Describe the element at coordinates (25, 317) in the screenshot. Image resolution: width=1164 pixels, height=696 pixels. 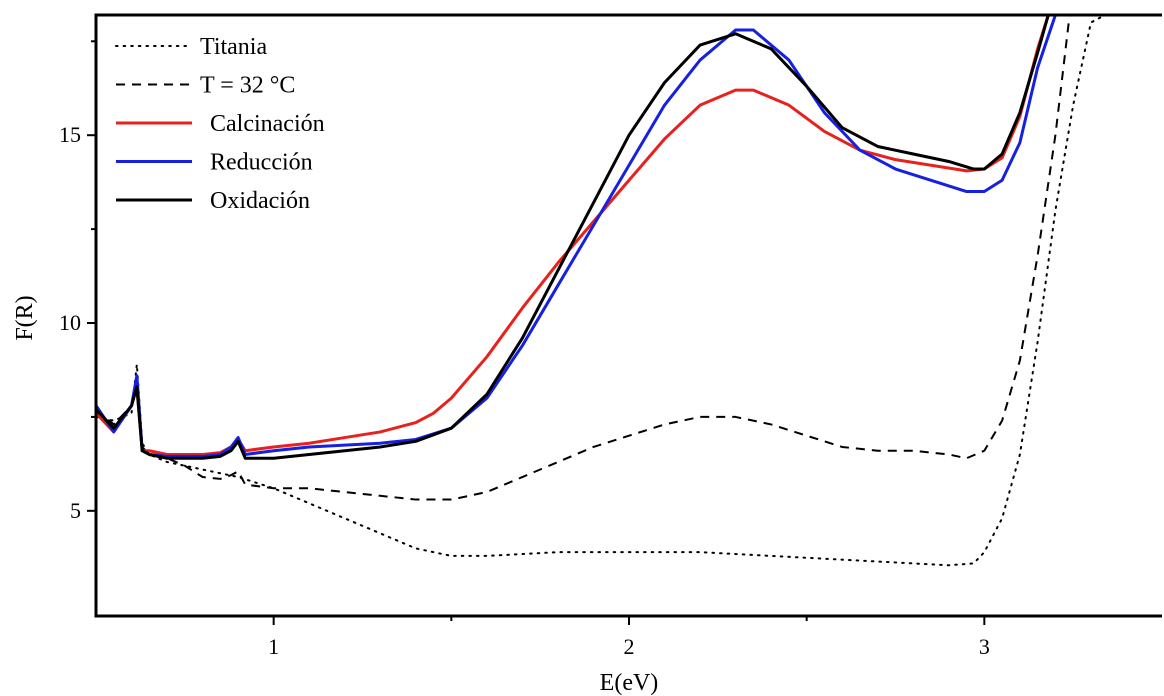
I see `y-axis-title: F(R)` at that location.